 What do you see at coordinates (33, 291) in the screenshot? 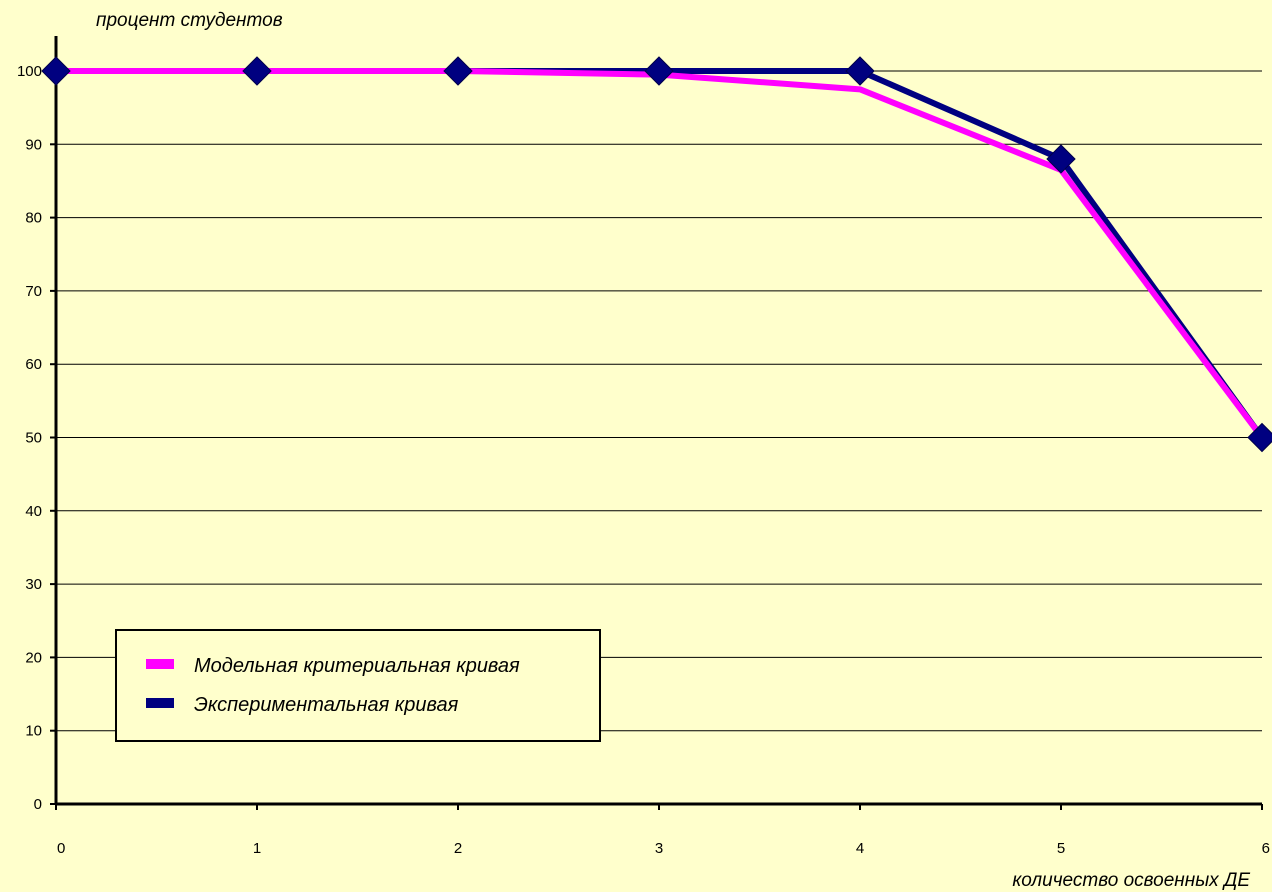
I see `y-tick-label: 70` at bounding box center [33, 291].